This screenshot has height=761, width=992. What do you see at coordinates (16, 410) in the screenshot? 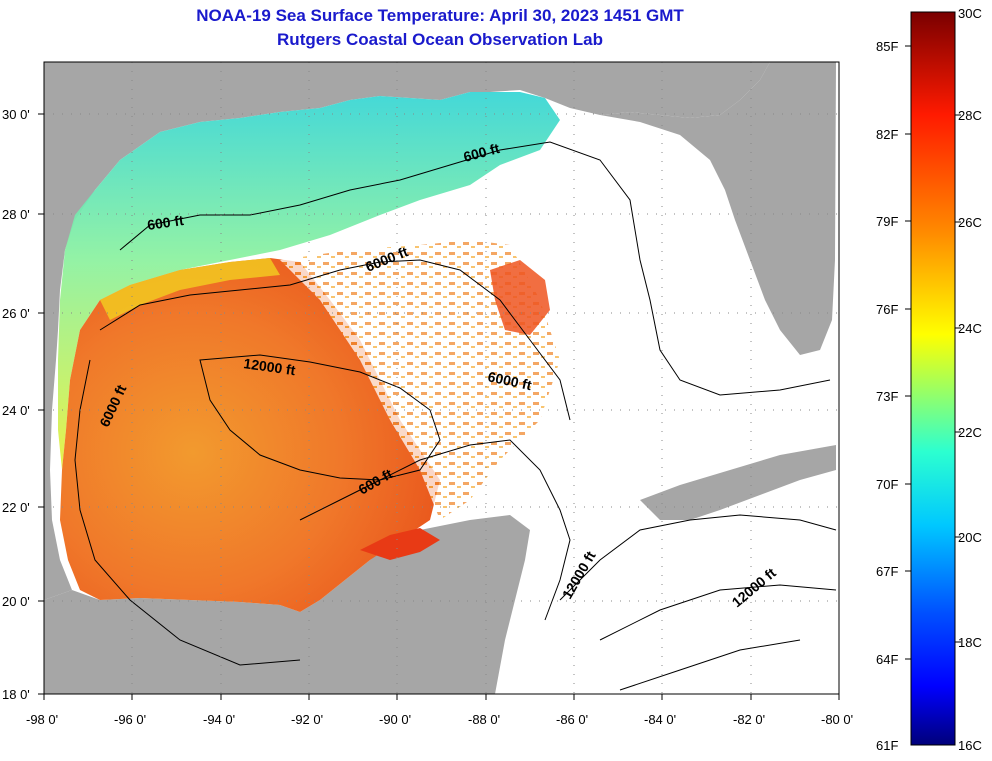
I see `lat-label: 24 0'` at bounding box center [16, 410].